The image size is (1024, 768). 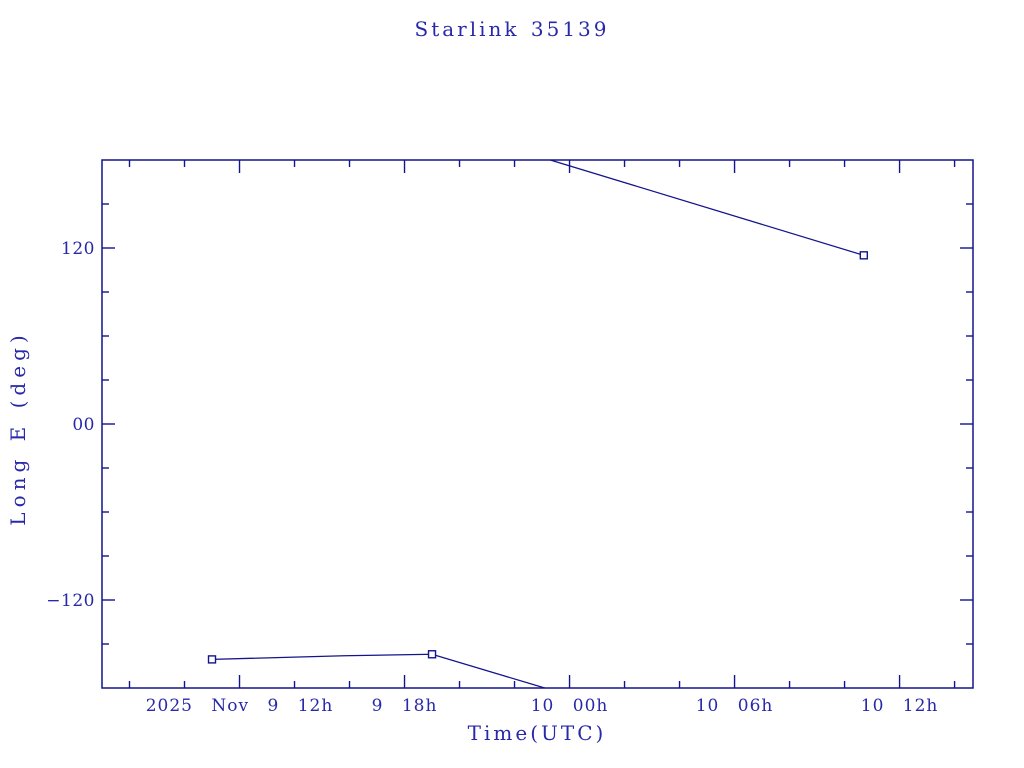 I want to click on y-tick-label: 120, so click(x=78, y=249).